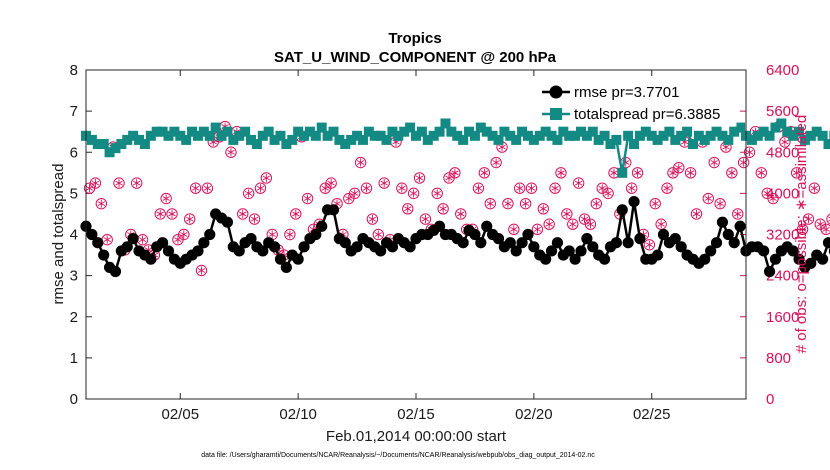  I want to click on x-axis-label: Feb.01,2014 00:00:00 start, so click(416, 436).